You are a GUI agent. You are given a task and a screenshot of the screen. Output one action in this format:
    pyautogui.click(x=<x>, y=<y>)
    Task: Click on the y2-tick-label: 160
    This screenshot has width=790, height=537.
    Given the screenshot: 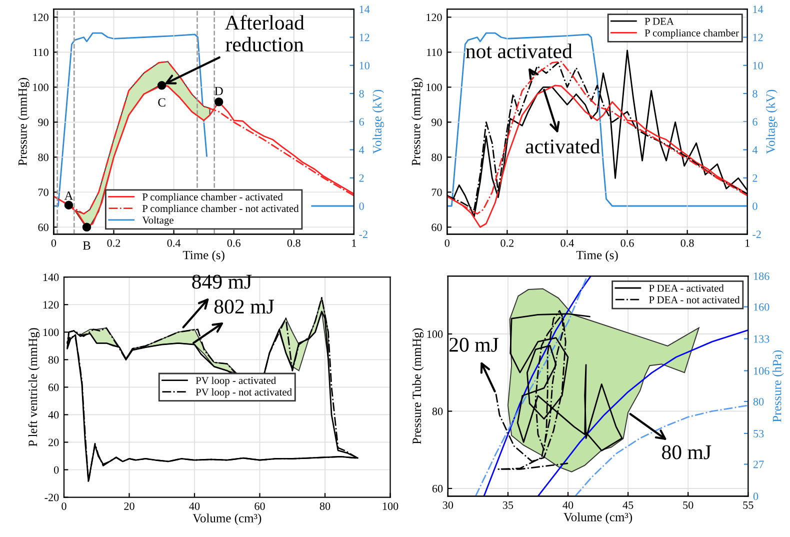 What is the action you would take?
    pyautogui.click(x=762, y=307)
    